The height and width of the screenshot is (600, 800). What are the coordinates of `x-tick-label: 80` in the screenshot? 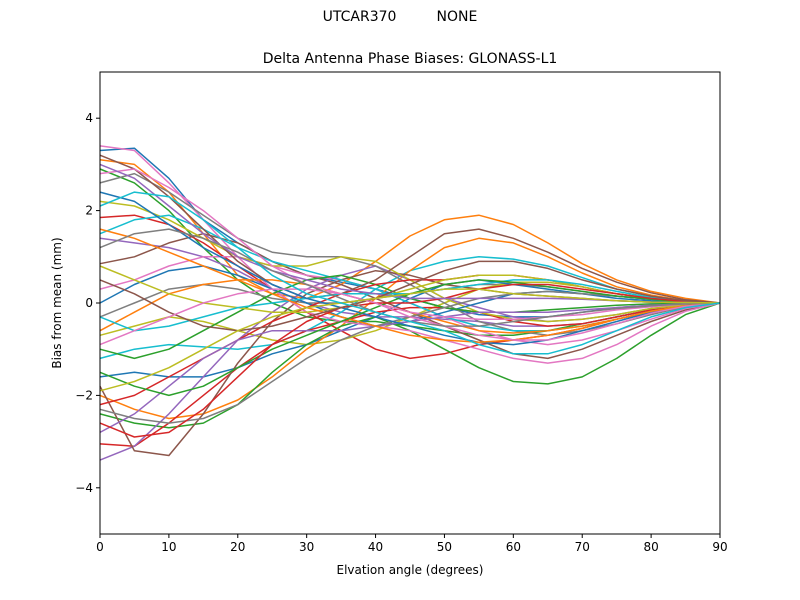 It's located at (650, 547).